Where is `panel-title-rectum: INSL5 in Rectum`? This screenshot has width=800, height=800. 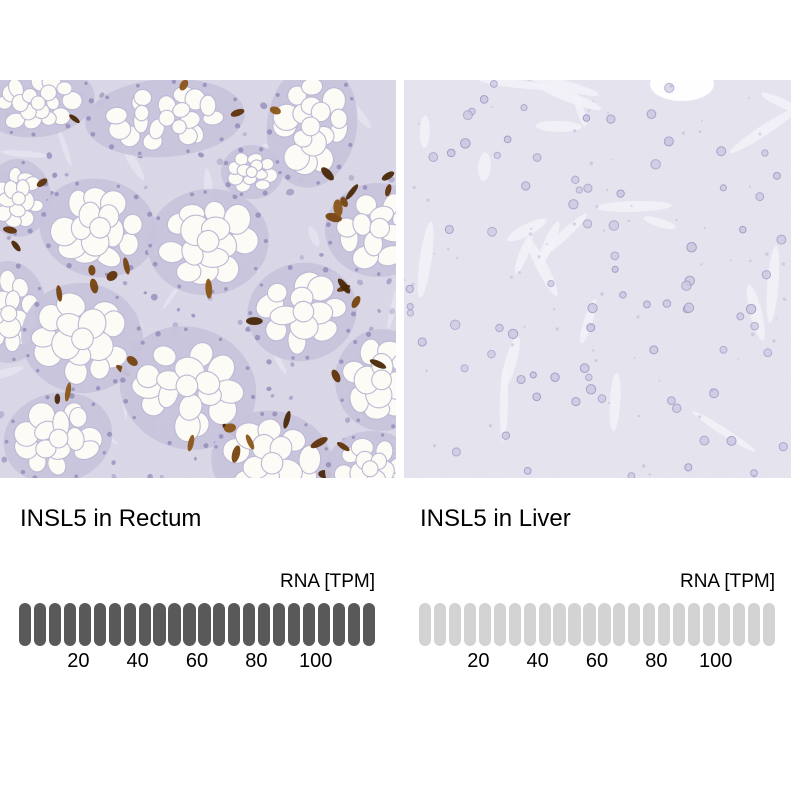 panel-title-rectum: INSL5 in Rectum is located at coordinates (111, 518).